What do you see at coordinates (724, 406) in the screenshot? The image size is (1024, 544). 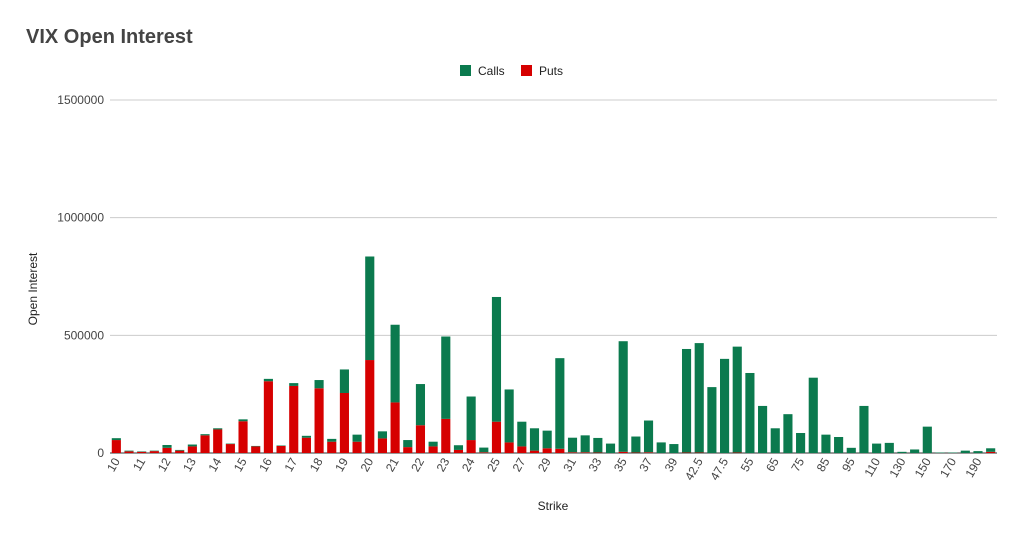 I see `bar-calls-47.5` at bounding box center [724, 406].